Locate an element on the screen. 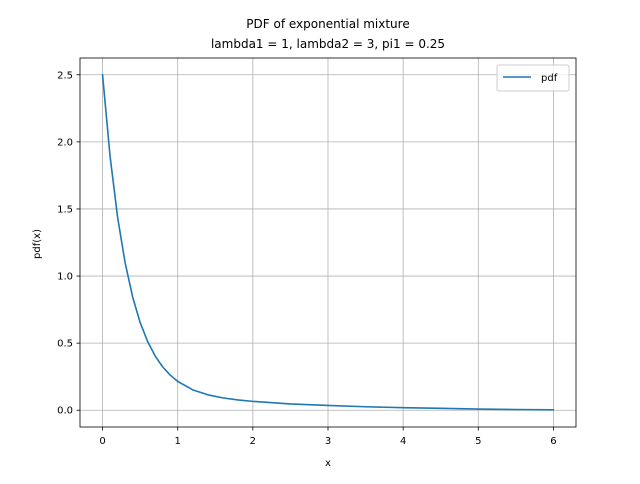  y-tick-label: 0.5 is located at coordinates (65, 344).